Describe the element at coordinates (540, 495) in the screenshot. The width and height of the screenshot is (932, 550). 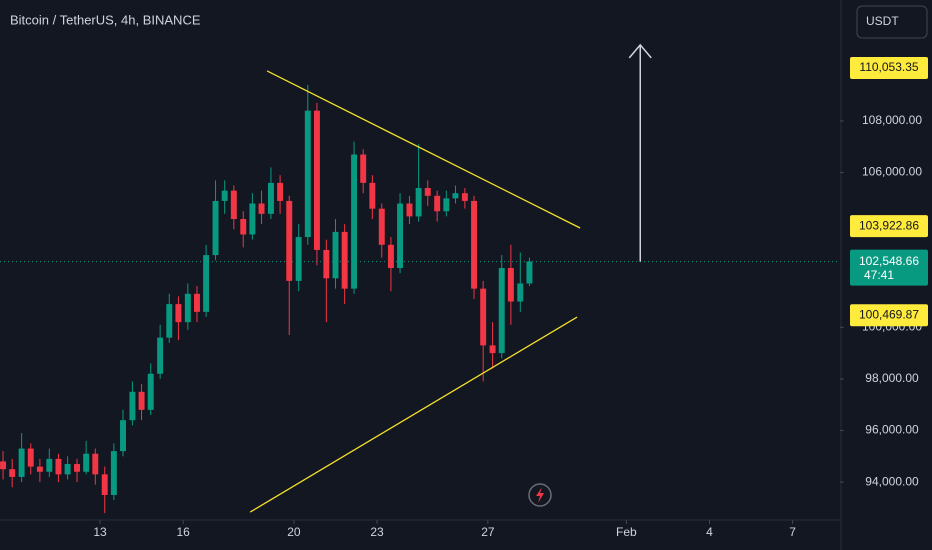
I see `lightning-icon` at that location.